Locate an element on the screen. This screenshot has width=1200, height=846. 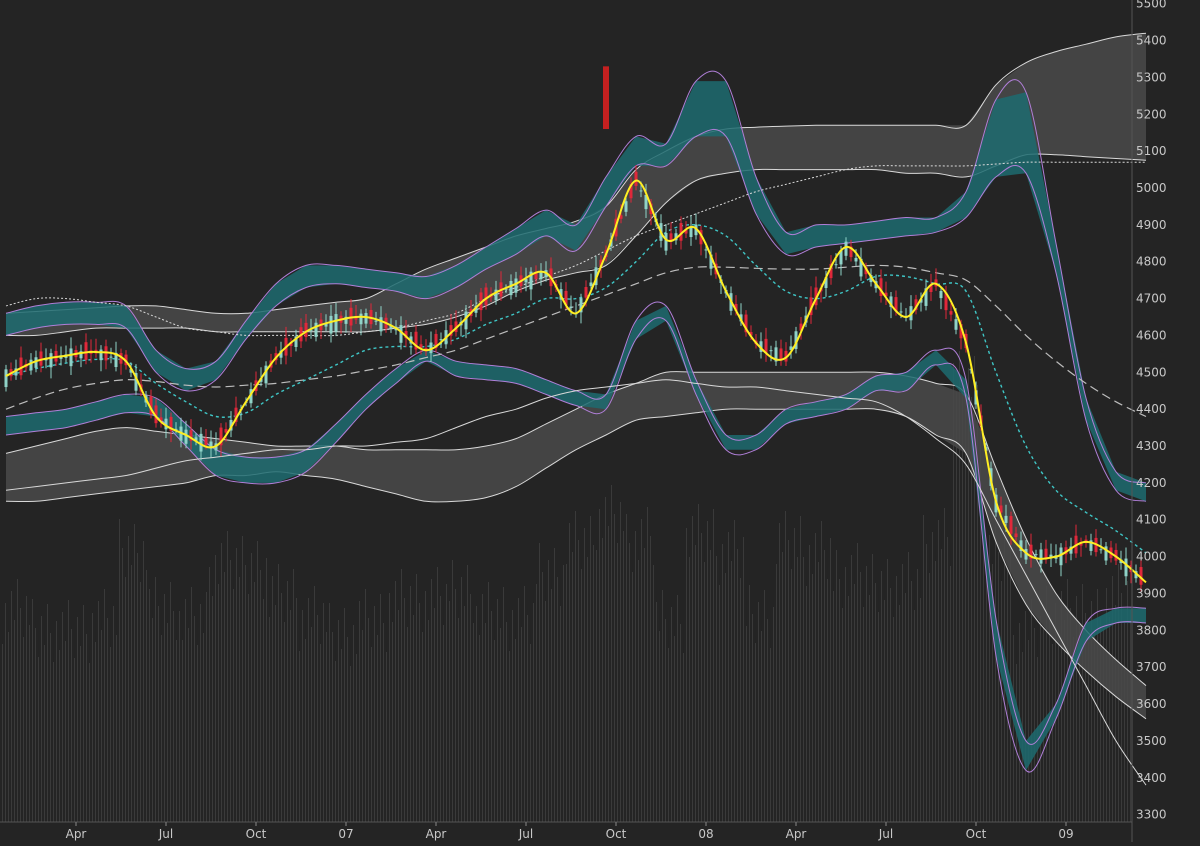
red-marker-bar is located at coordinates (606, 98).